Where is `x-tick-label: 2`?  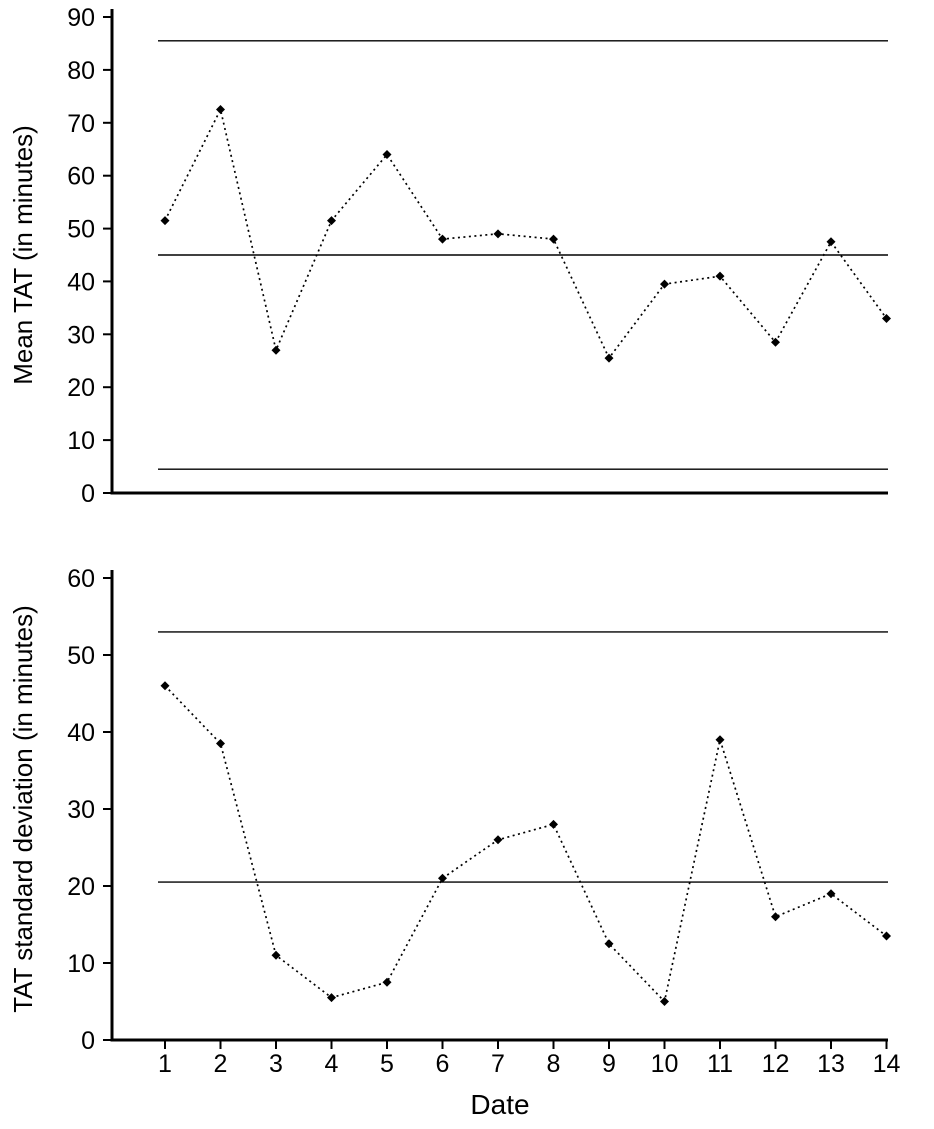
x-tick-label: 2 is located at coordinates (221, 1064).